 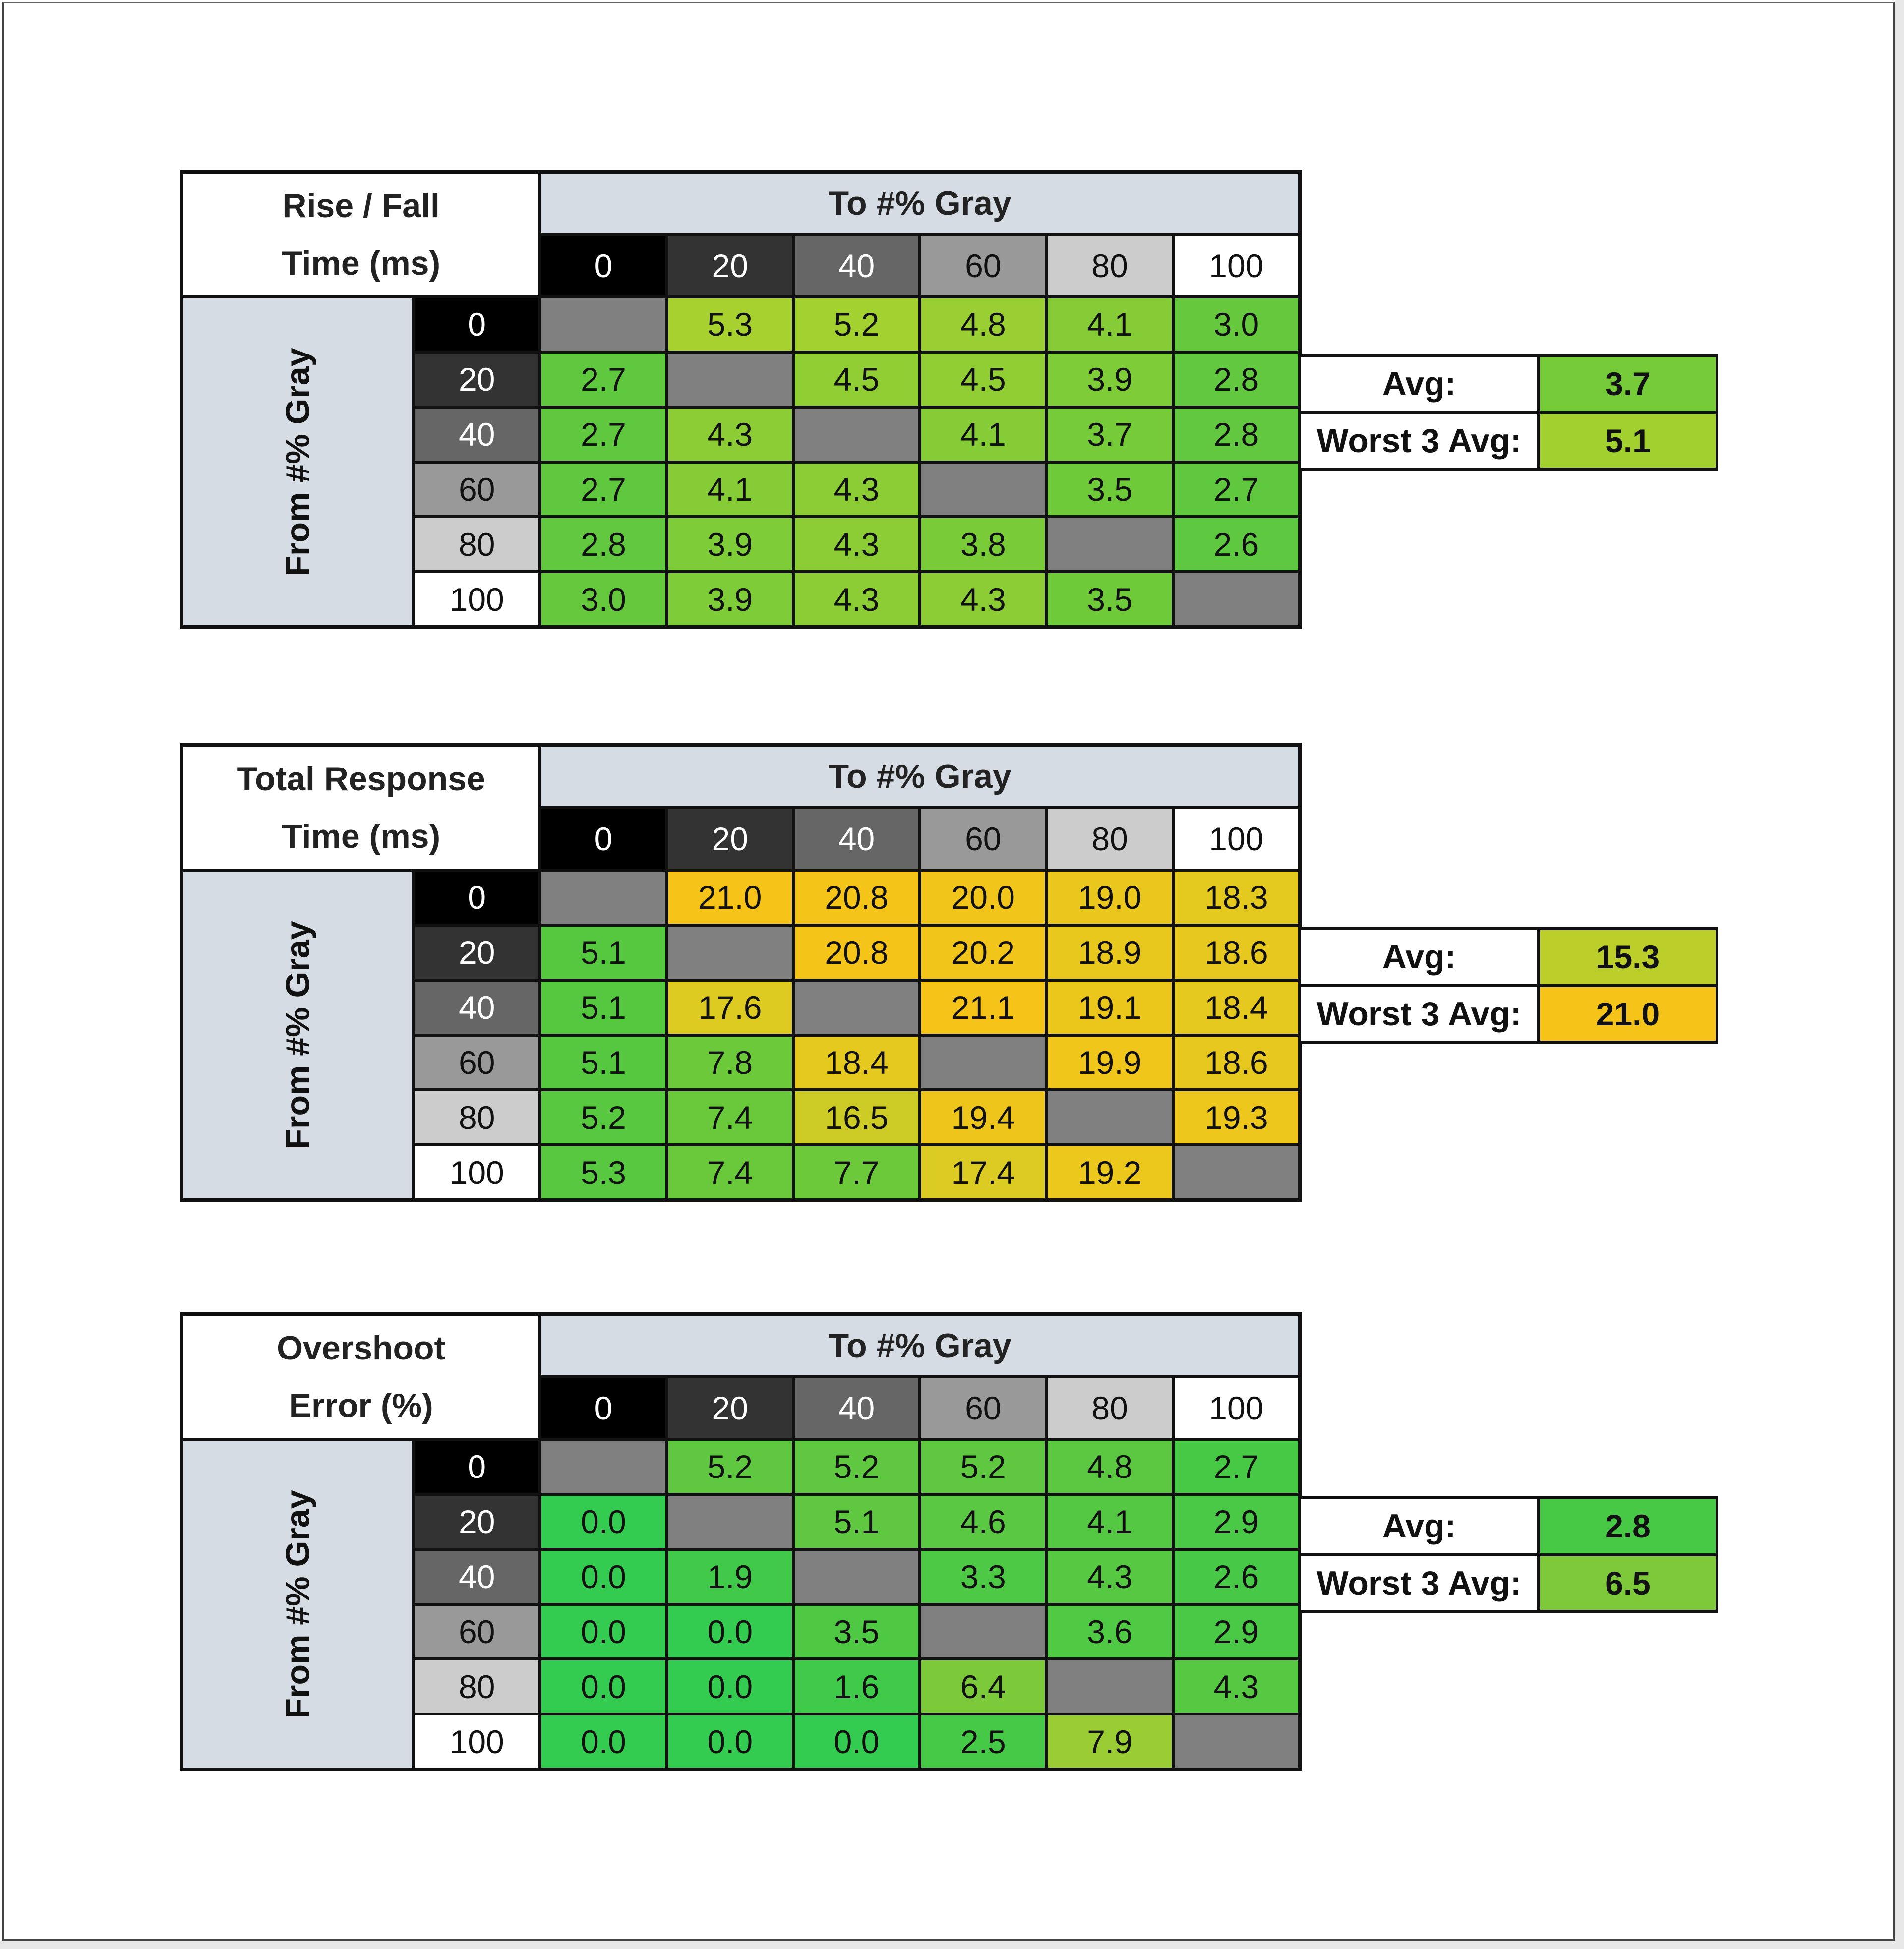 What do you see at coordinates (1236, 325) in the screenshot?
I see `data-cell: 3.0` at bounding box center [1236, 325].